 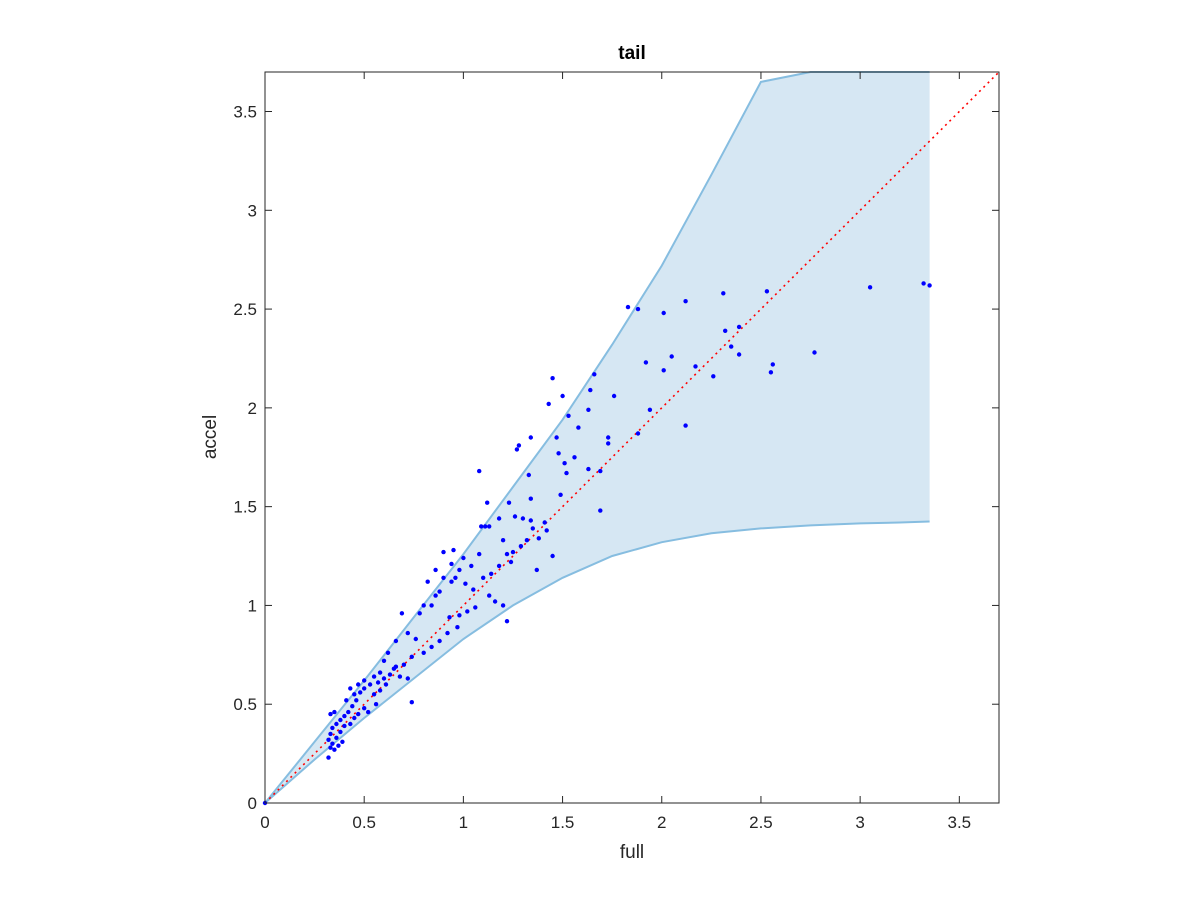 I want to click on y-tick-label: 3, so click(x=252, y=210).